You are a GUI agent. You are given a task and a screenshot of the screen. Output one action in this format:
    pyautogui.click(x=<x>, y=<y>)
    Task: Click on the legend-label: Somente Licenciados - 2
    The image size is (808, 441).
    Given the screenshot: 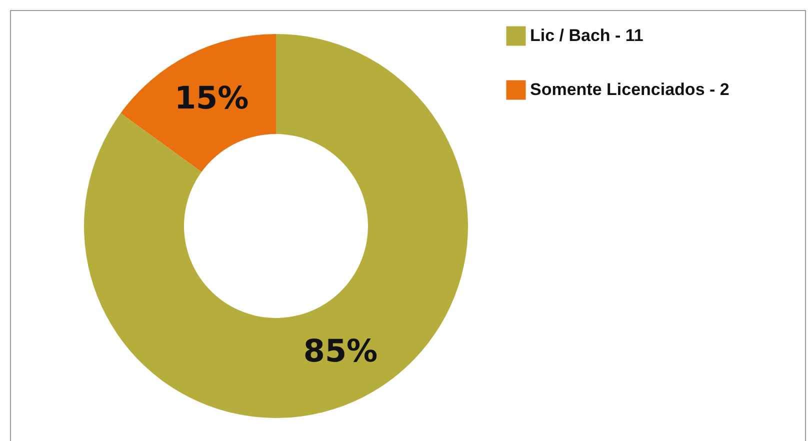 What is the action you would take?
    pyautogui.click(x=630, y=89)
    